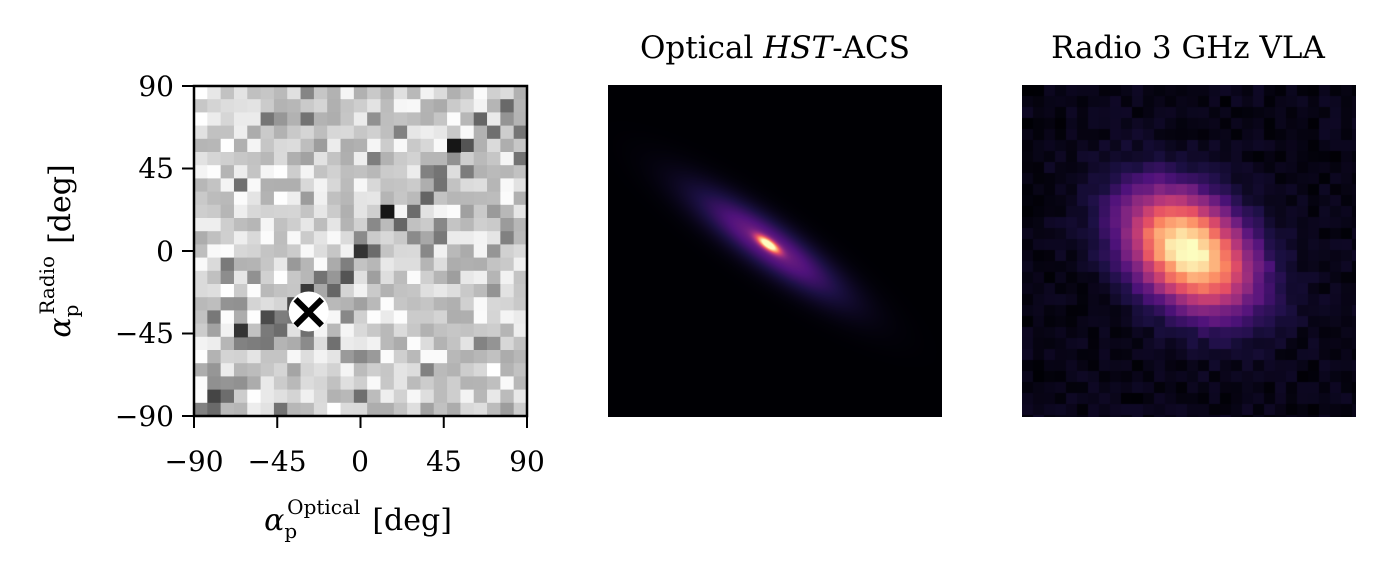 The height and width of the screenshot is (577, 1390). I want to click on x-axis-label-superscript: Optical, so click(323, 507).